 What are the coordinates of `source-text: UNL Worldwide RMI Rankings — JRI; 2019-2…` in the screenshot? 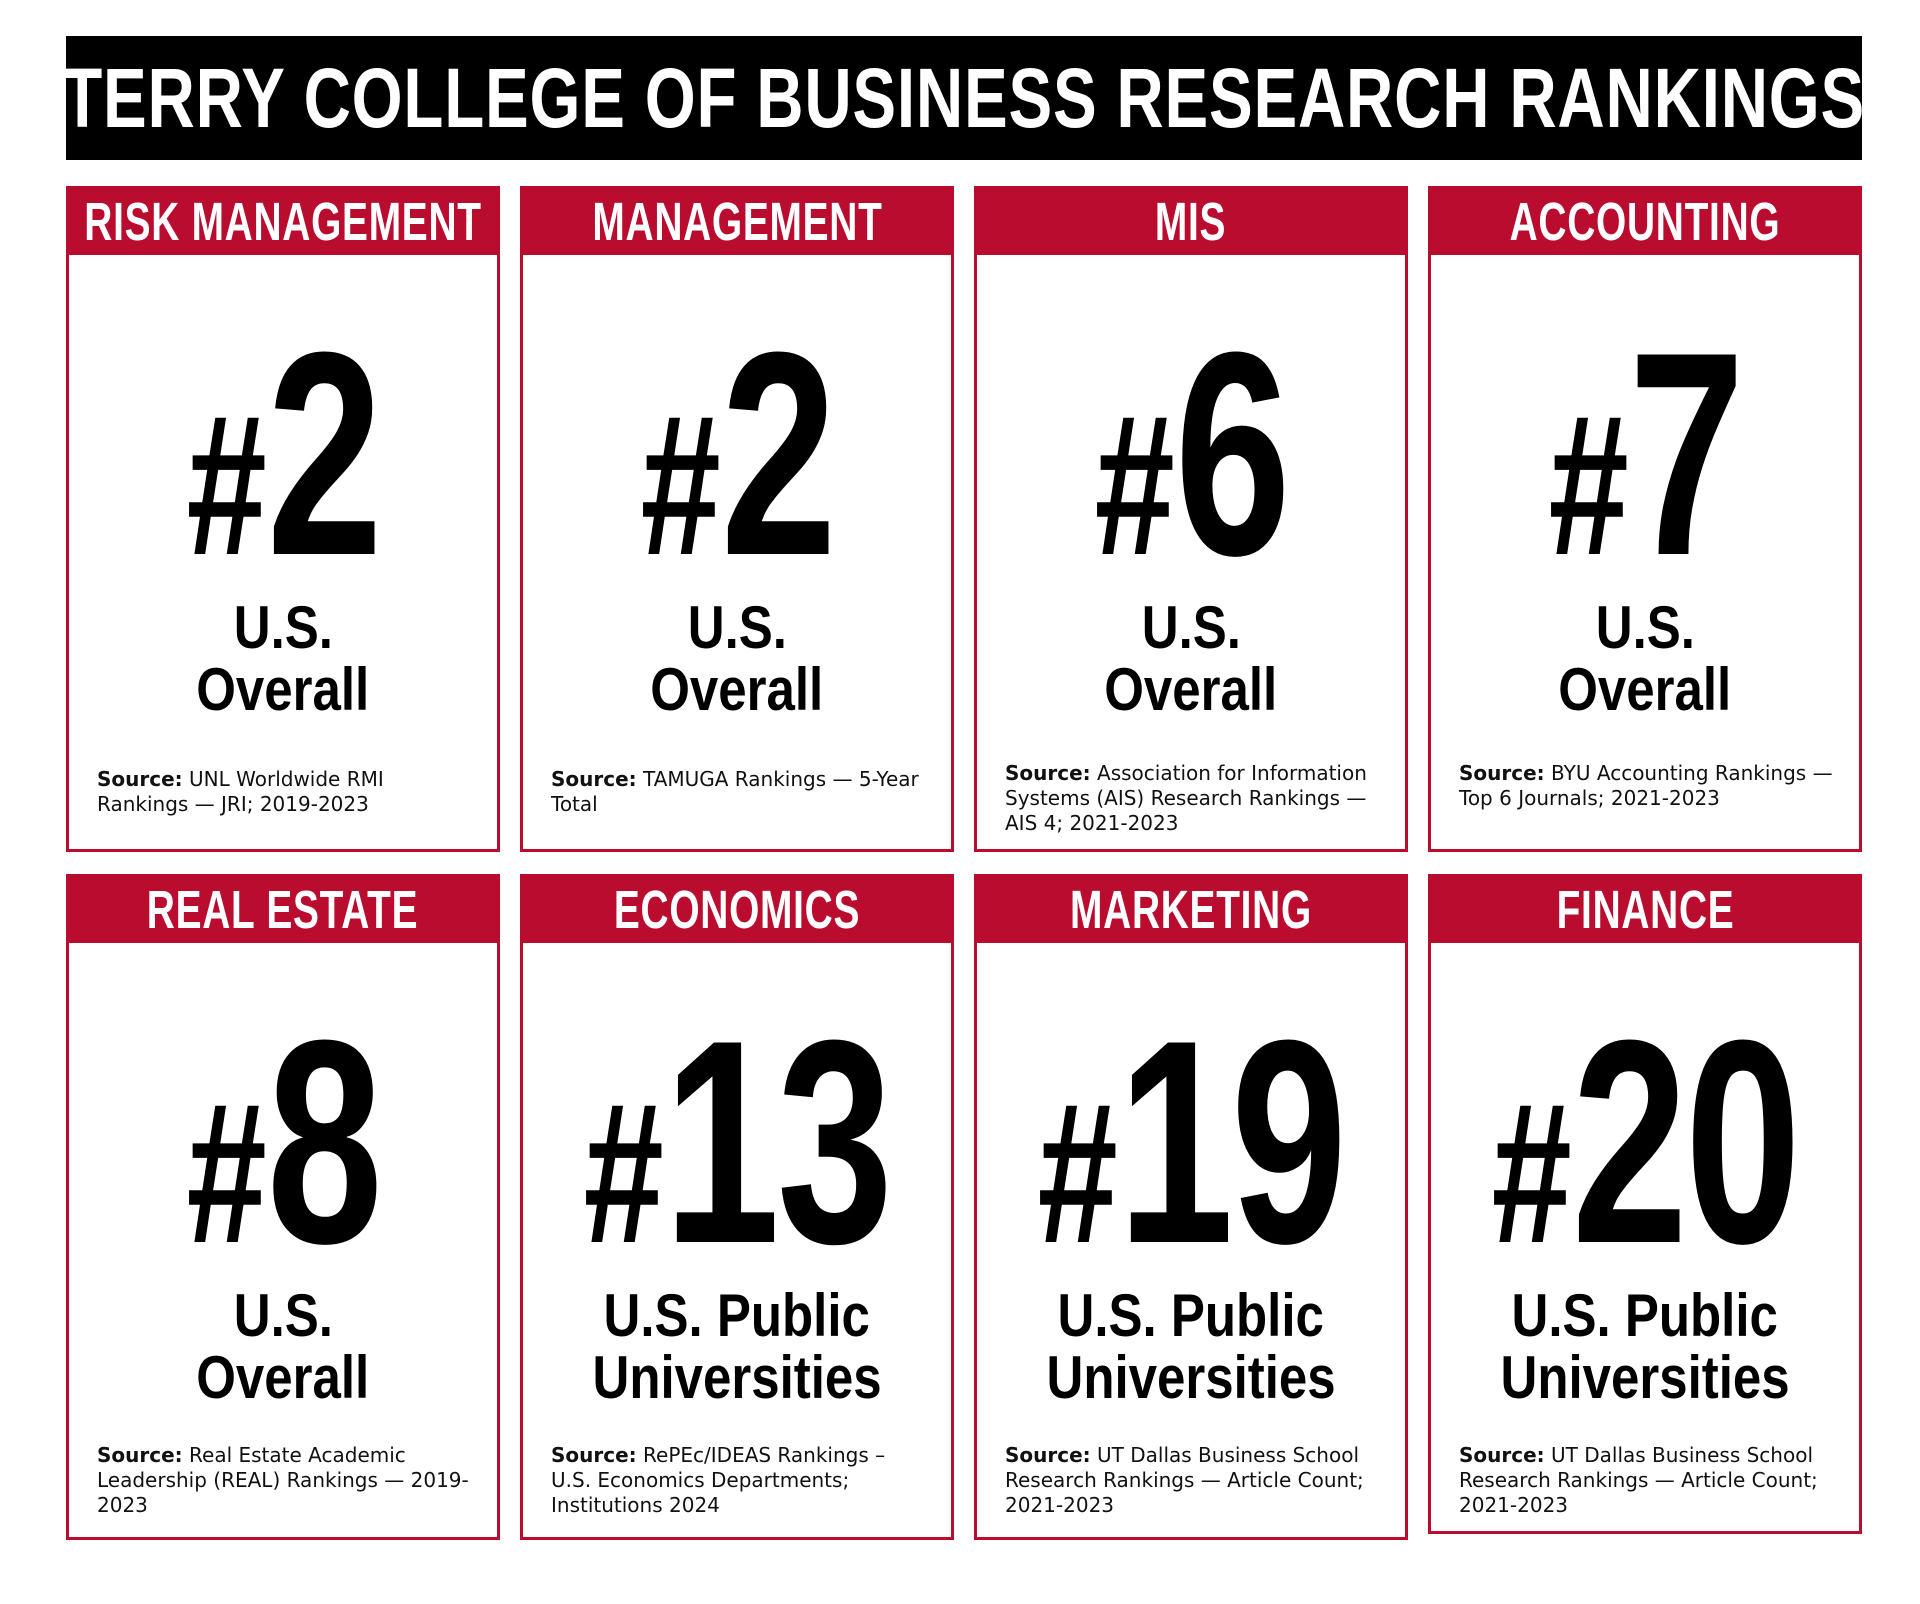 It's located at (240, 791).